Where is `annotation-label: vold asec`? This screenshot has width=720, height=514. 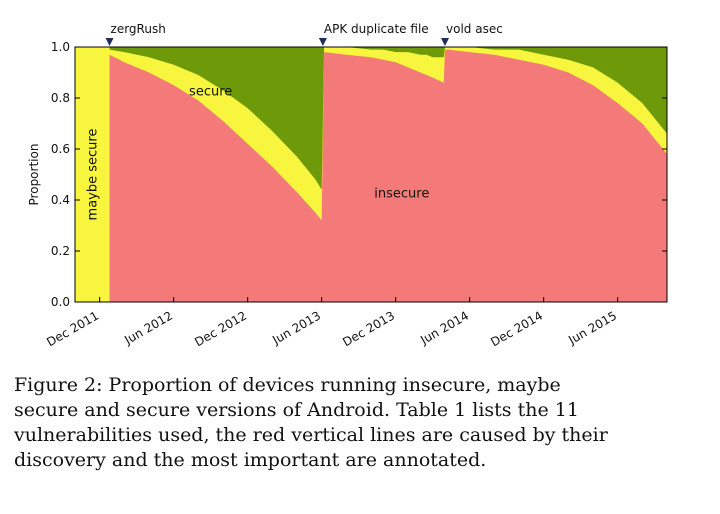
annotation-label: vold asec is located at coordinates (474, 29).